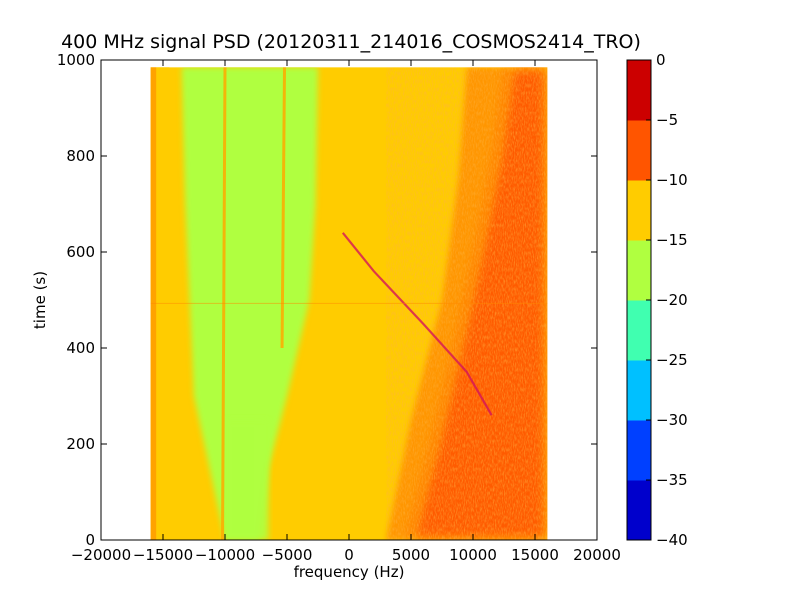 The height and width of the screenshot is (600, 800). What do you see at coordinates (283, 208) in the screenshot?
I see `vertical-line-feature` at bounding box center [283, 208].